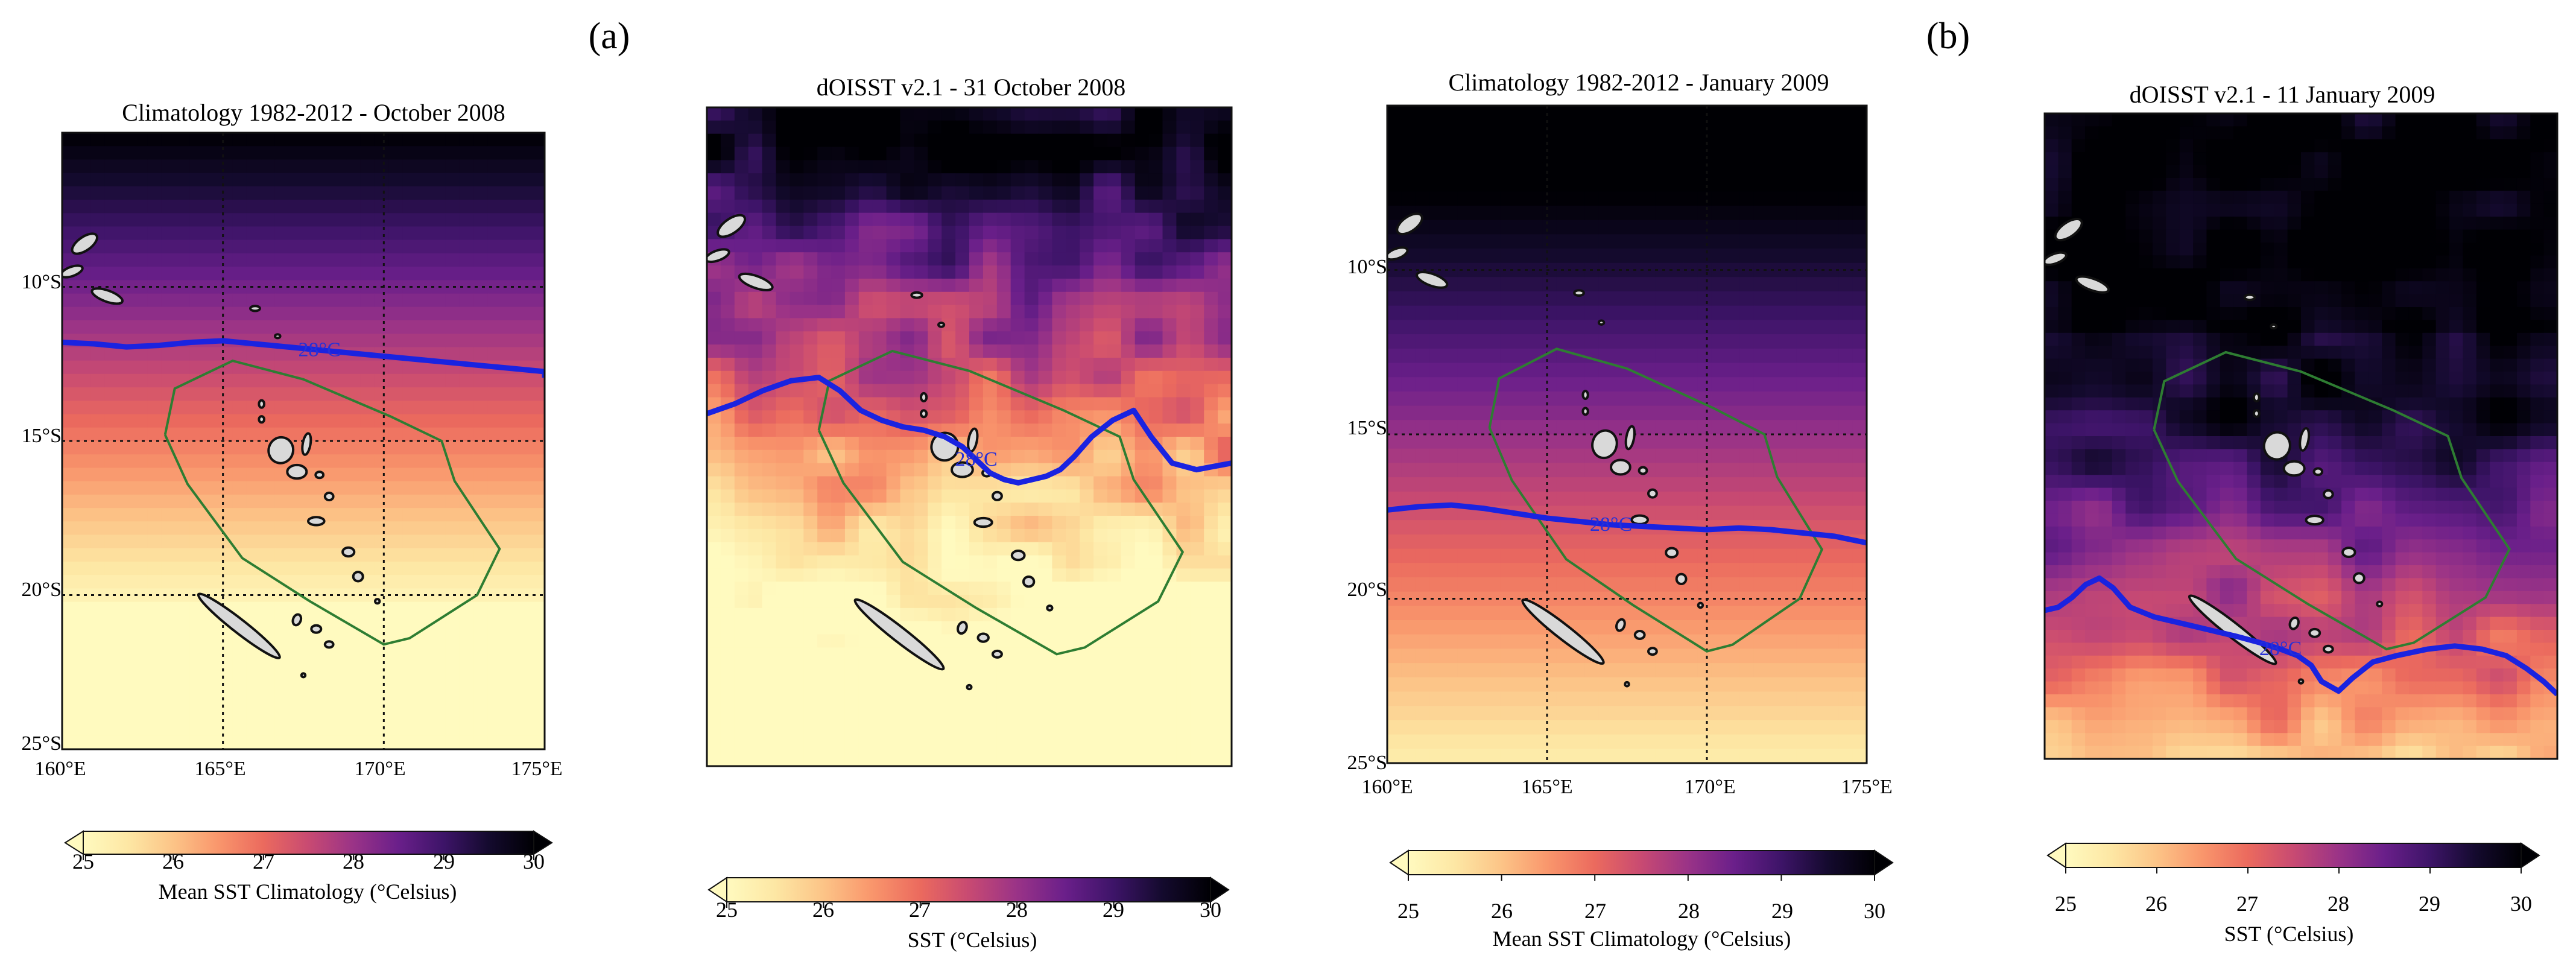 Image resolution: width=2576 pixels, height=967 pixels. Describe the element at coordinates (60, 769) in the screenshot. I see `x-tick-label: 160°E` at that location.